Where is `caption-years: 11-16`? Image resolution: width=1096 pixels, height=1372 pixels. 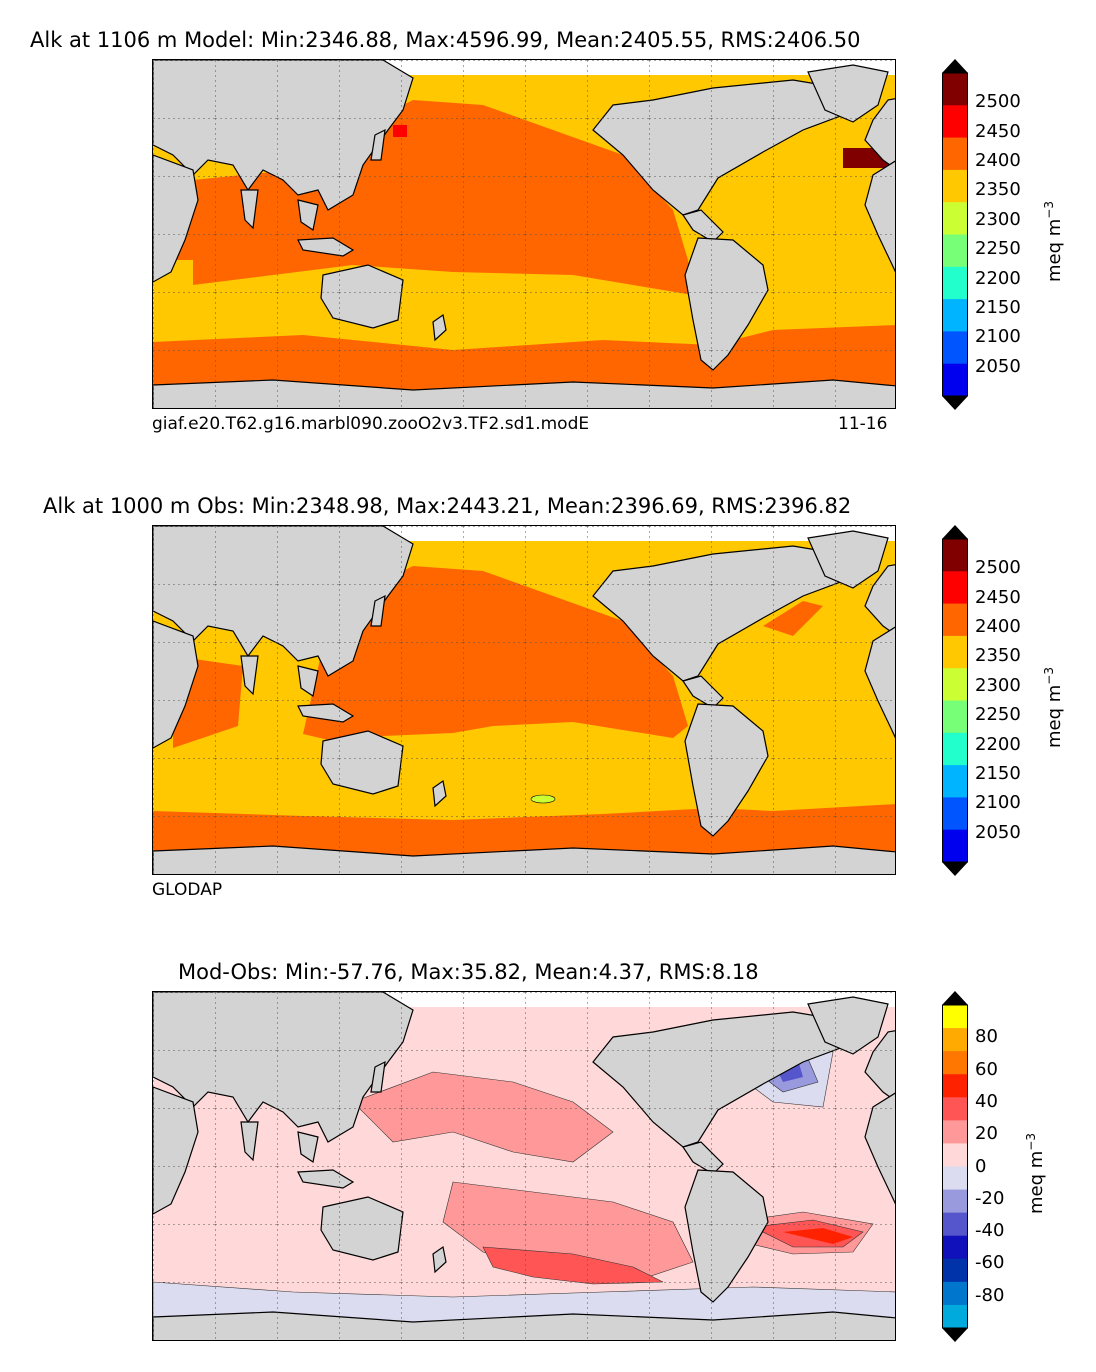
caption-years: 11-16 is located at coordinates (863, 424).